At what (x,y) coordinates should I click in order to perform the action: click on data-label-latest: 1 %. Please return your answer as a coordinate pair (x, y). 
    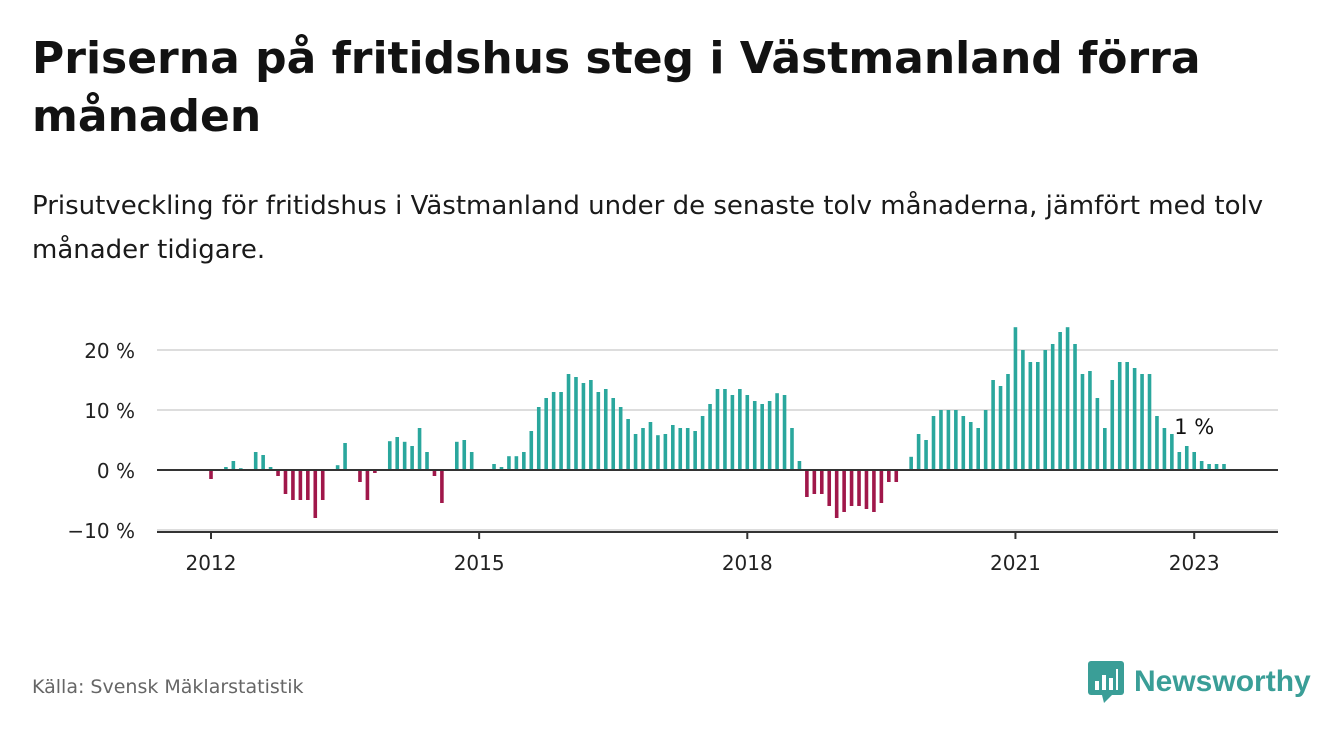
    Looking at the image, I should click on (1194, 427).